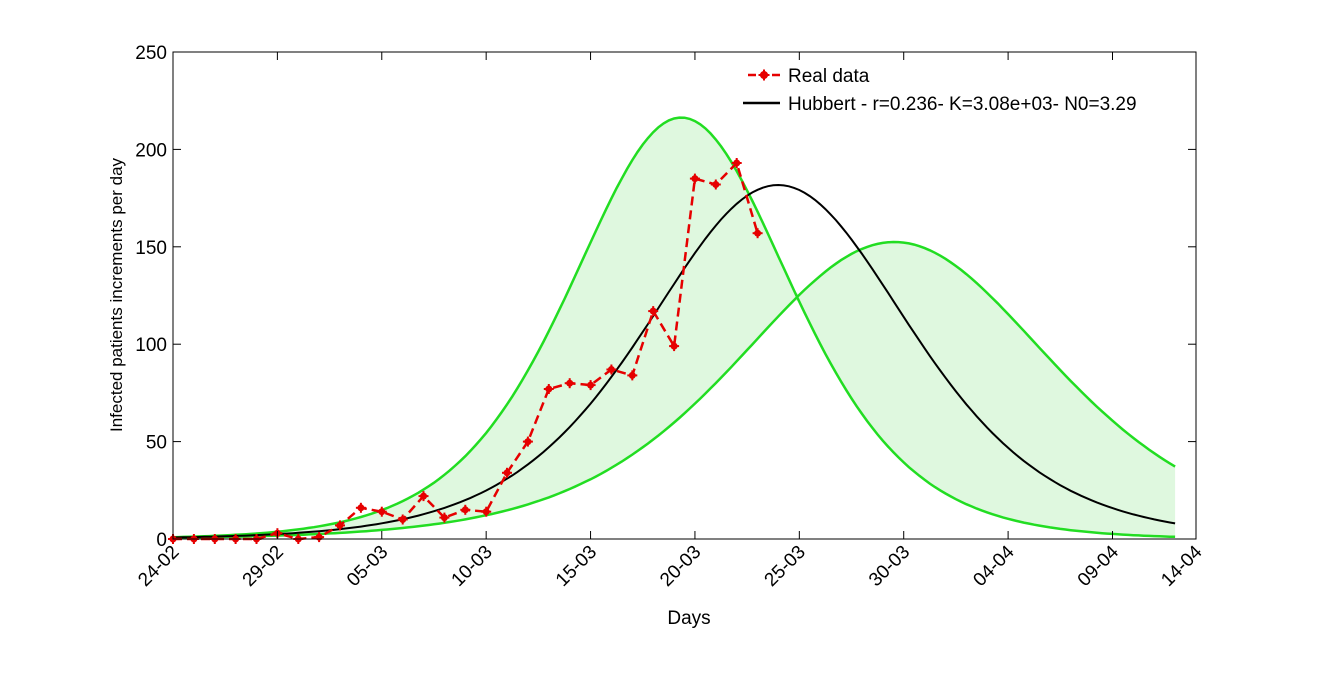 The image size is (1321, 680). I want to click on y-tick-label: 150, so click(151, 248).